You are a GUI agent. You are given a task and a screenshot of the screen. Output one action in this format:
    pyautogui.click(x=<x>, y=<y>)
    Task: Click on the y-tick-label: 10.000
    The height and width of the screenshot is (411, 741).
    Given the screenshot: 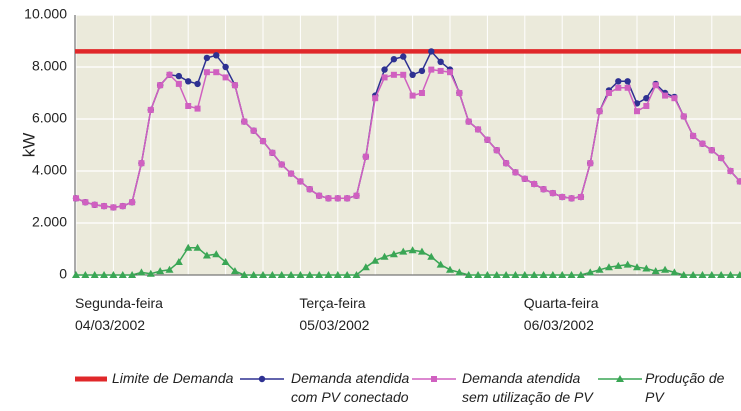 What is the action you would take?
    pyautogui.click(x=45, y=14)
    